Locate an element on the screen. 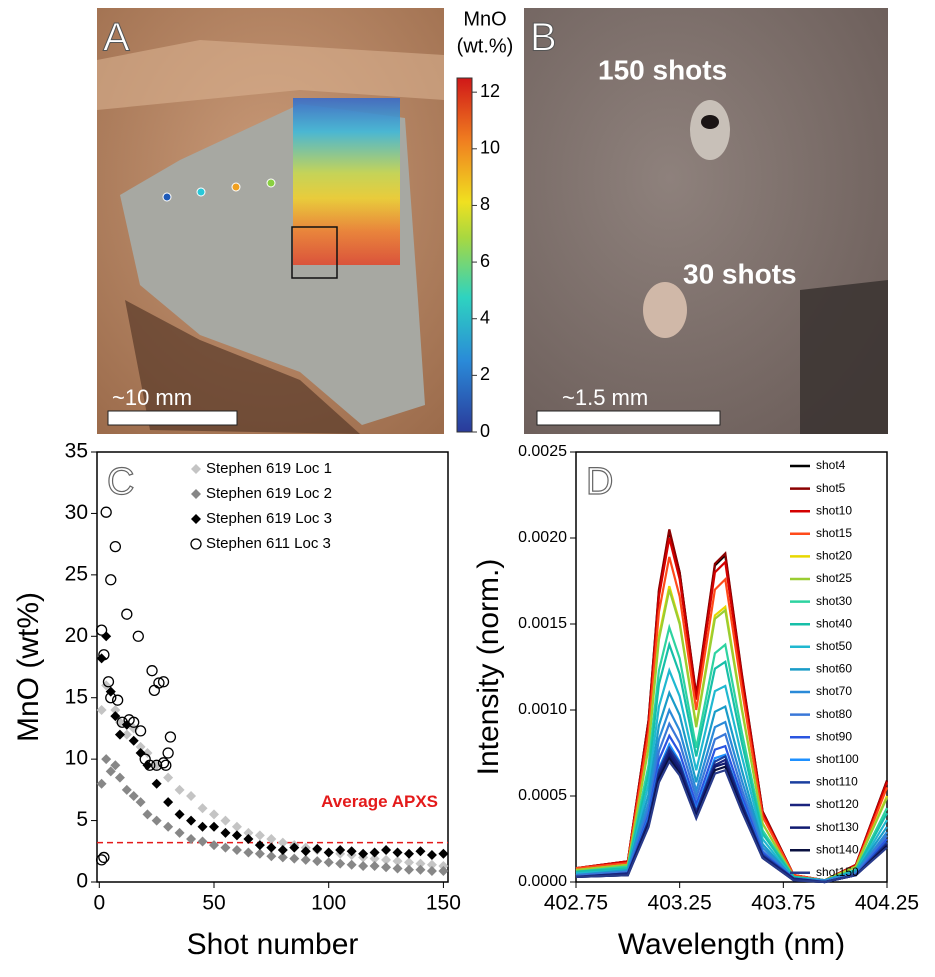 This screenshot has width=935, height=977. x-tick-label: 403.75 is located at coordinates (783, 903).